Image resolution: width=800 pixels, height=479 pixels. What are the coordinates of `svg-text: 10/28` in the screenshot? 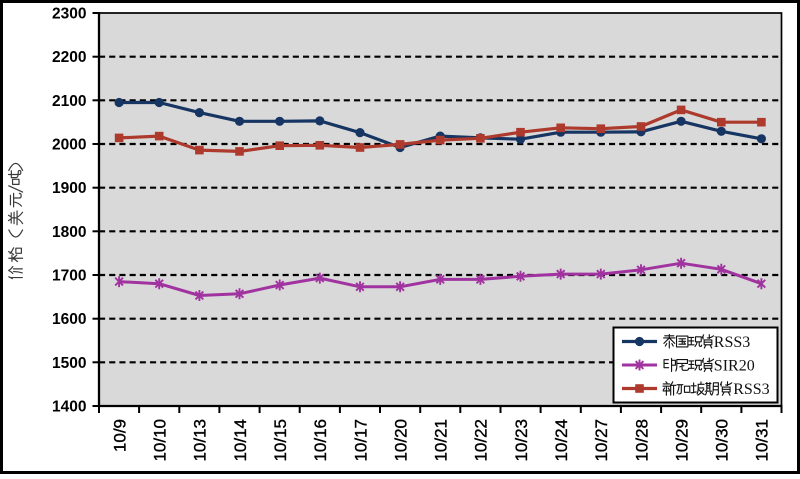 It's located at (641, 440).